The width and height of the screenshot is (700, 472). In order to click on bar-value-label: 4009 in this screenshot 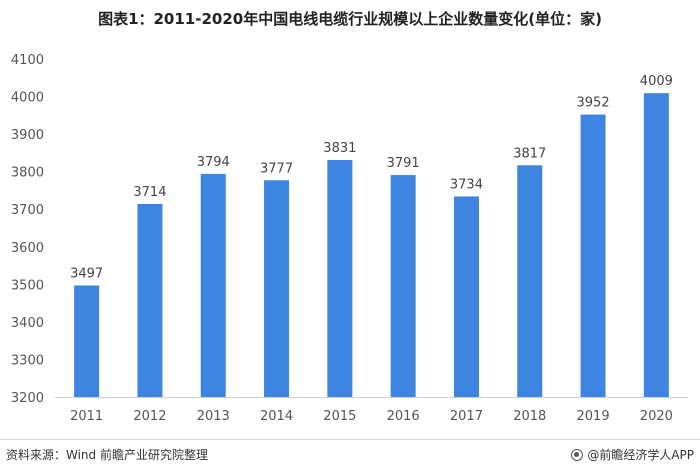, I will do `click(656, 81)`.